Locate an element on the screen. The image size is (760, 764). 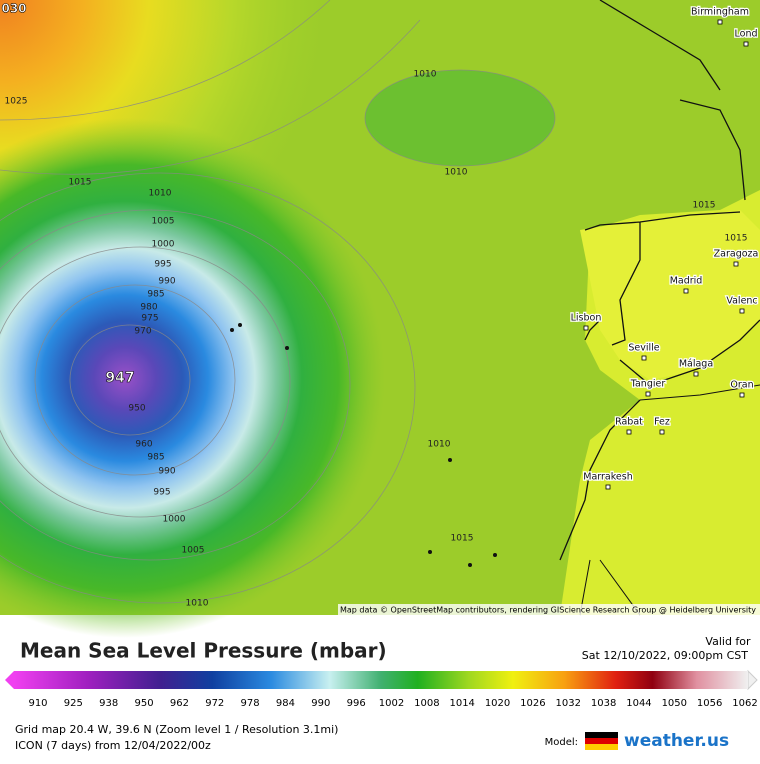
city-label: Madrid is located at coordinates (686, 281).